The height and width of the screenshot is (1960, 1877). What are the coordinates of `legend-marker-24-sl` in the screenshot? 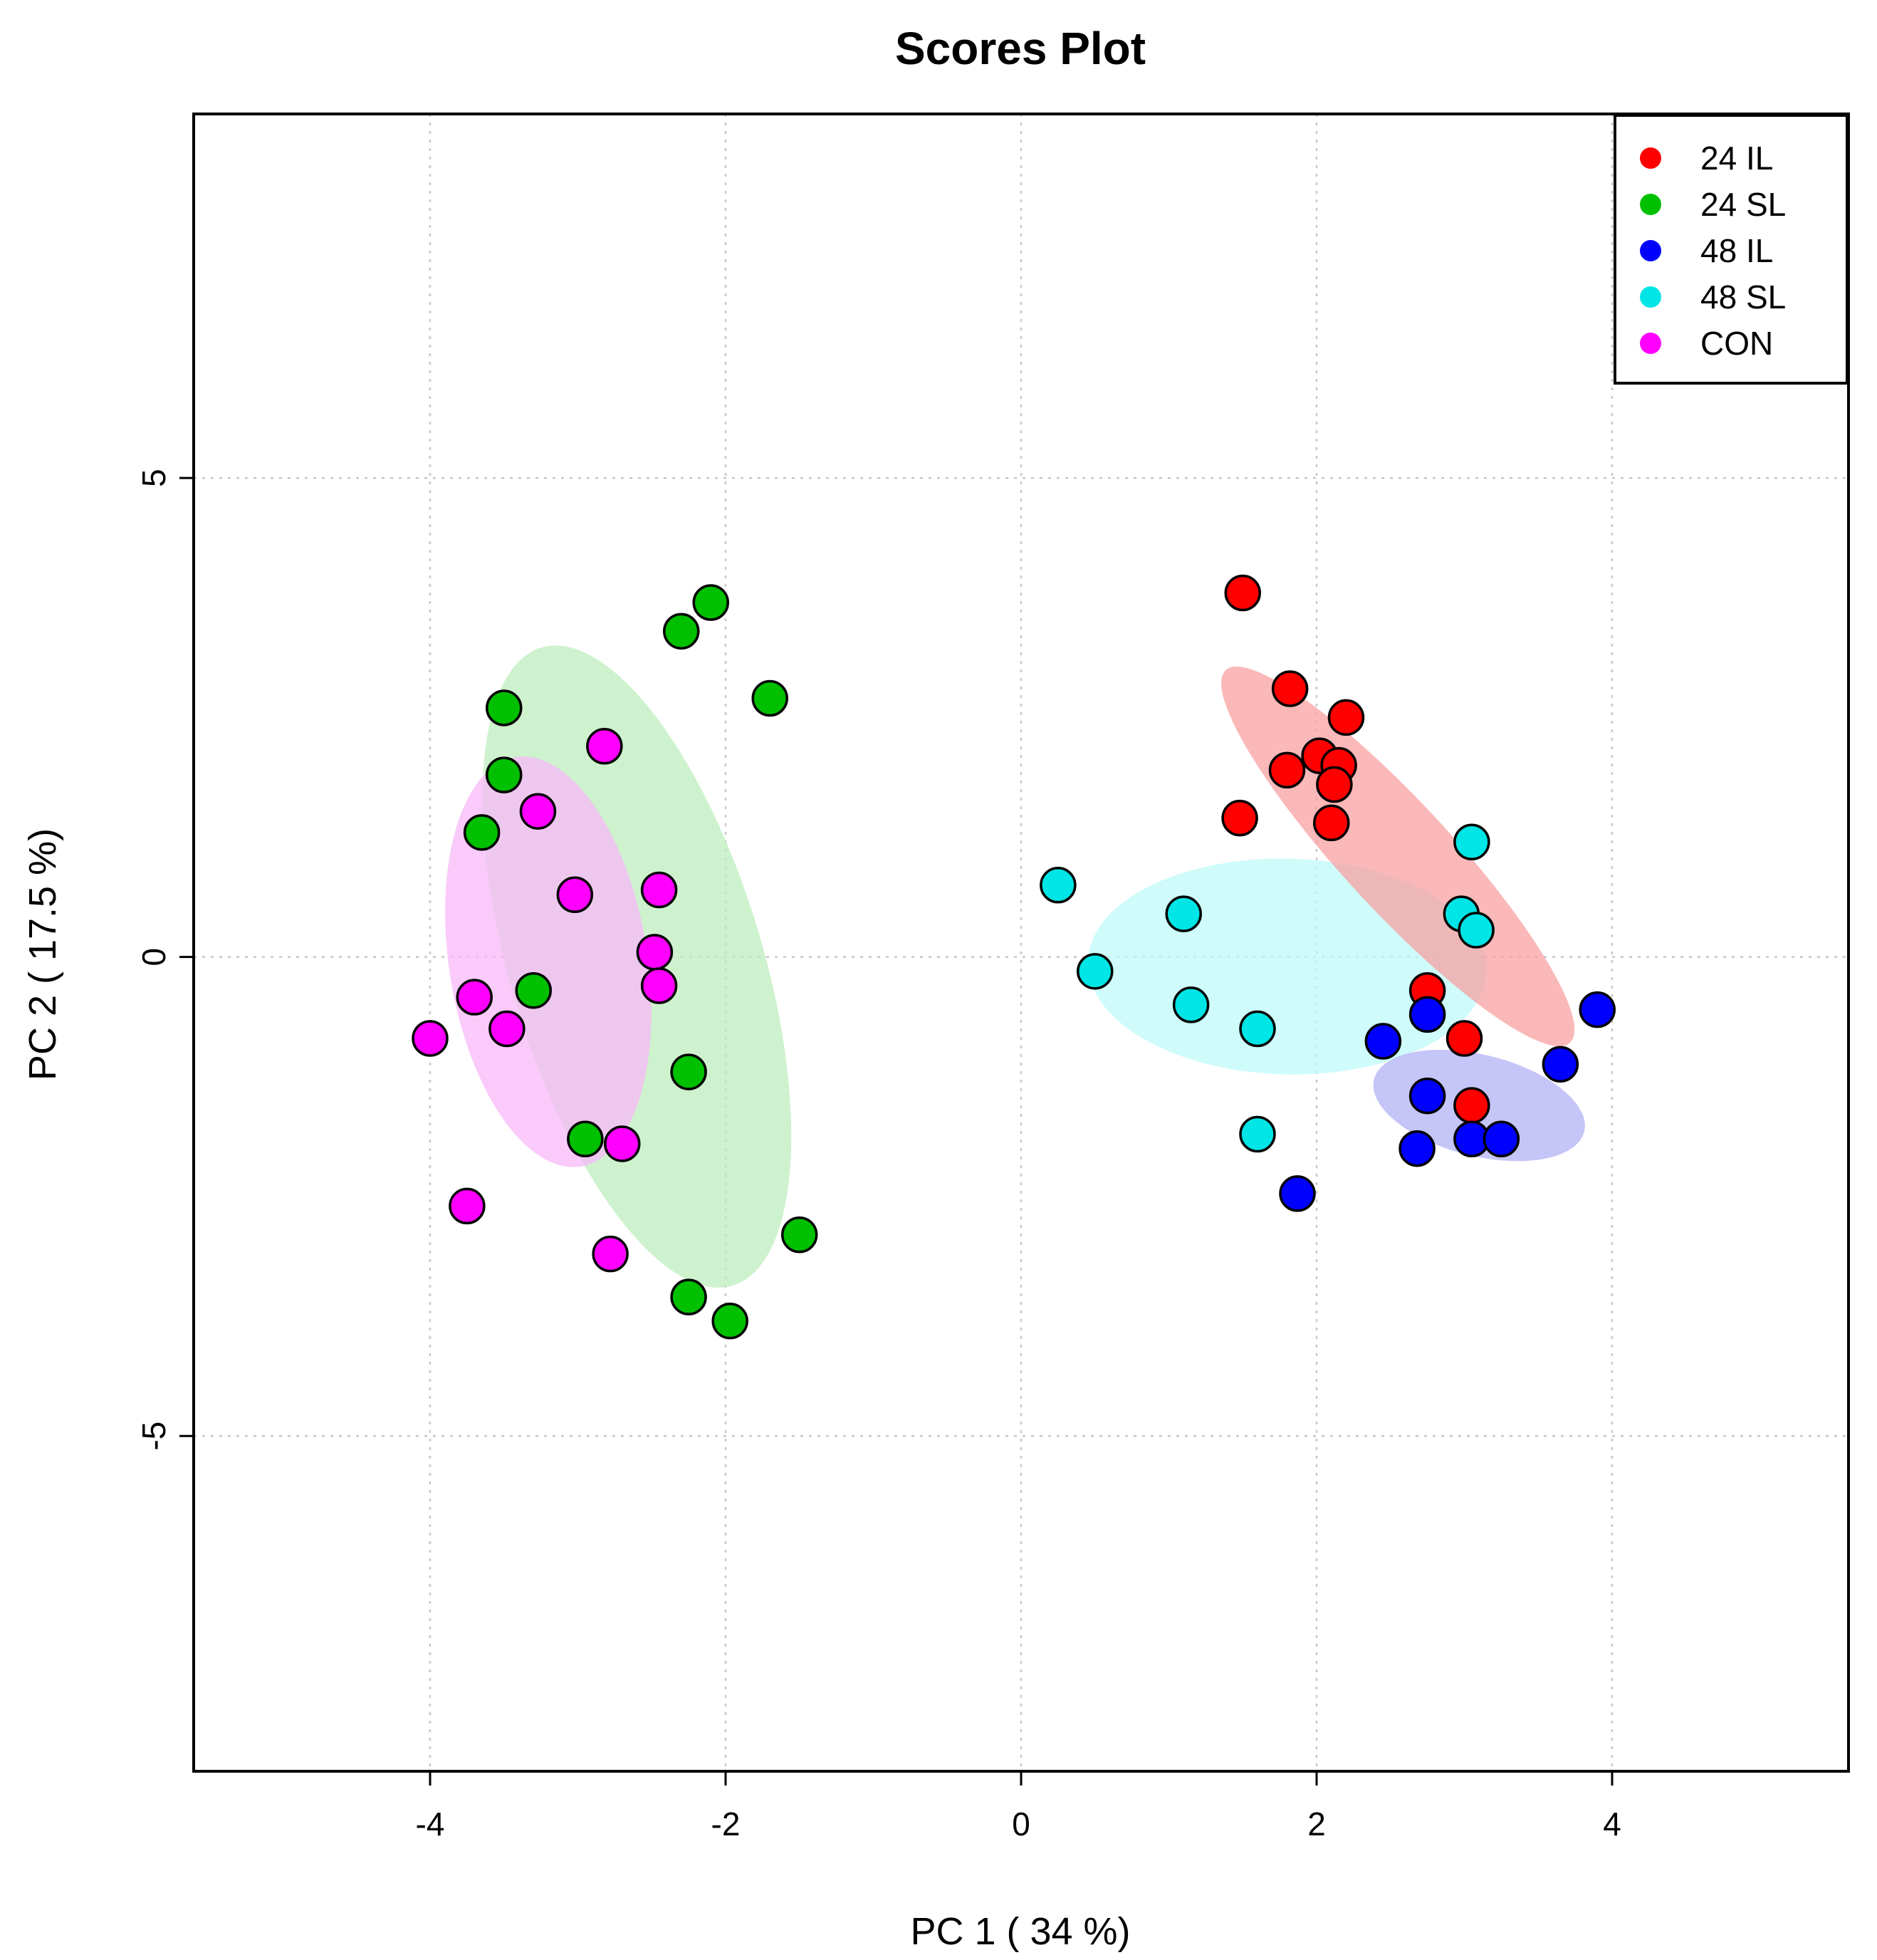 It's located at (1651, 204).